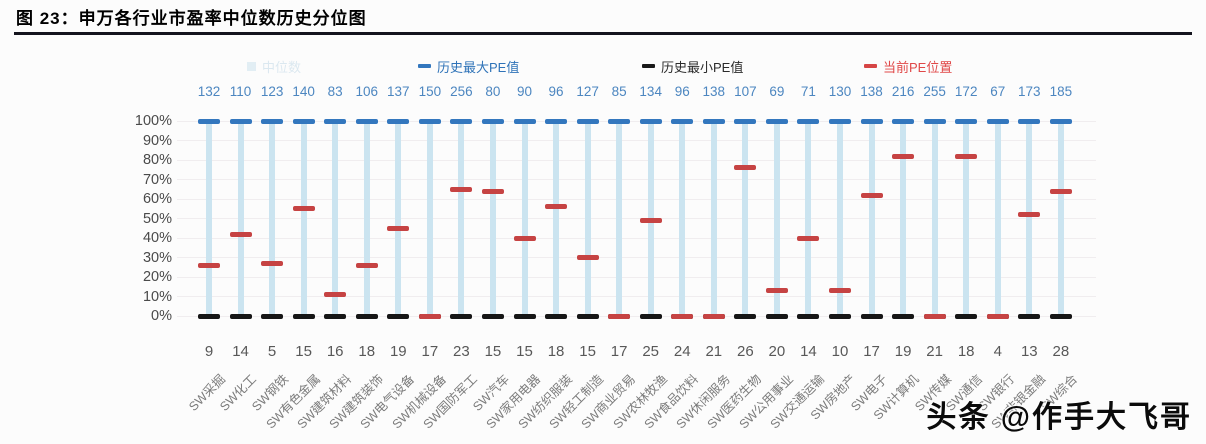 The height and width of the screenshot is (444, 1206). I want to click on y-axis-tick-label: 90%, so click(157, 140).